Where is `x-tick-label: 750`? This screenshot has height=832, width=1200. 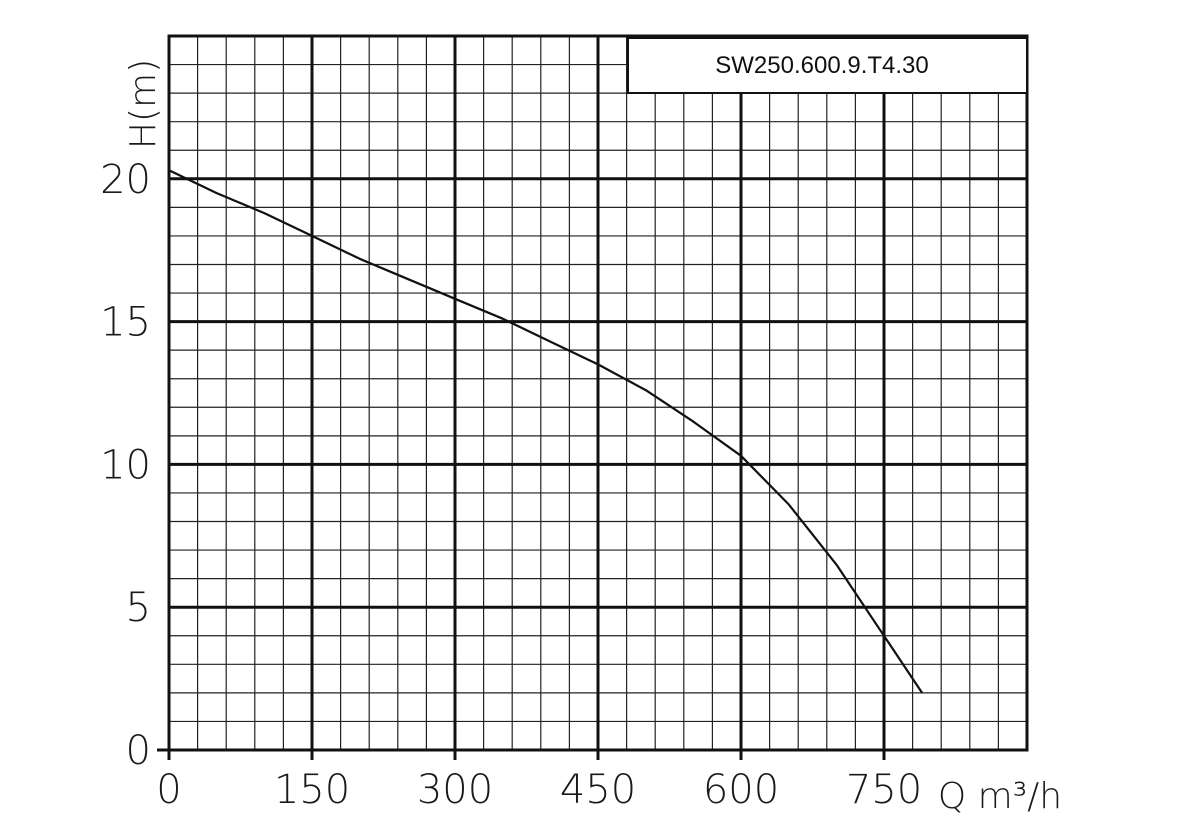
x-tick-label: 750 is located at coordinates (884, 790).